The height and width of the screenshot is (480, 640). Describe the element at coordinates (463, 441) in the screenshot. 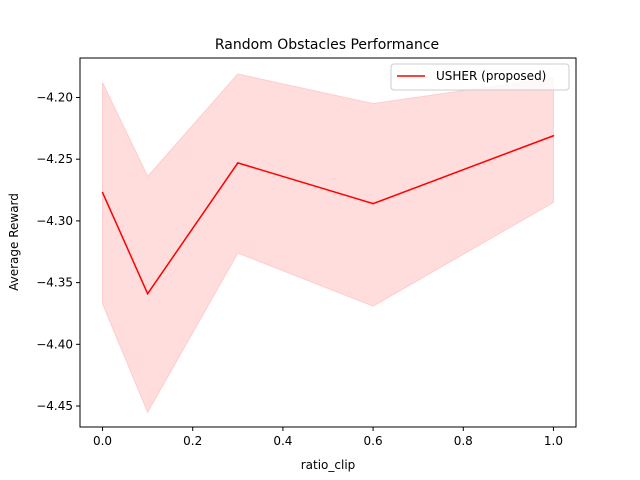

I see `x-tick-label: 0.8` at that location.